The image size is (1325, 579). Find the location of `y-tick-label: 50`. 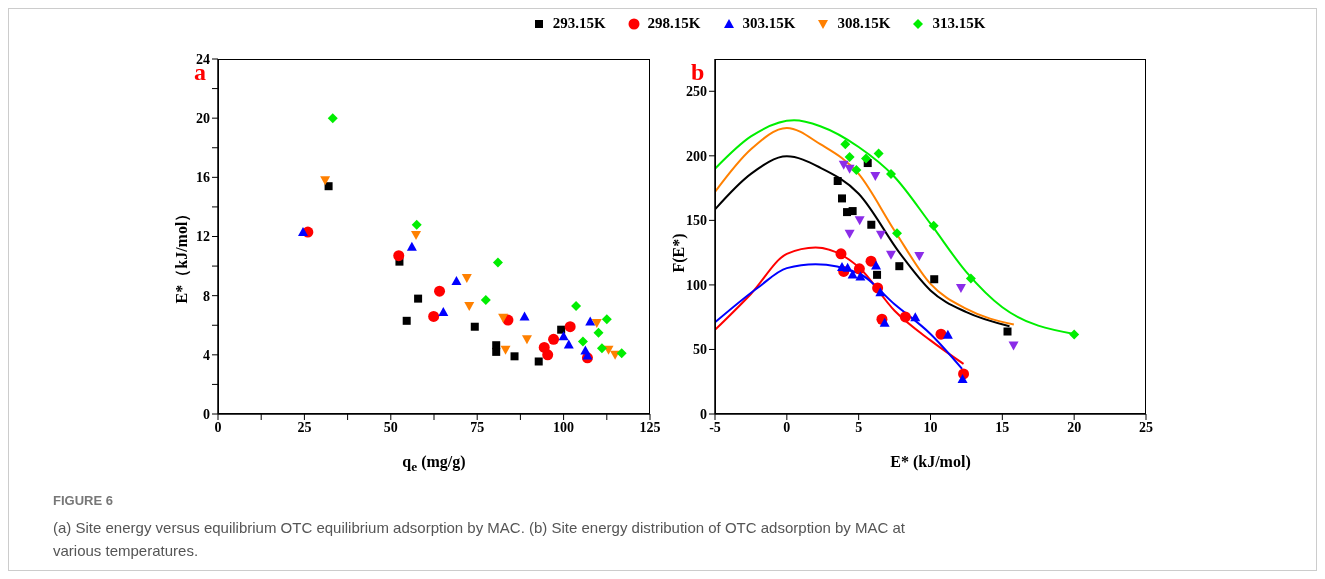

y-tick-label: 50 is located at coordinates (700, 350).